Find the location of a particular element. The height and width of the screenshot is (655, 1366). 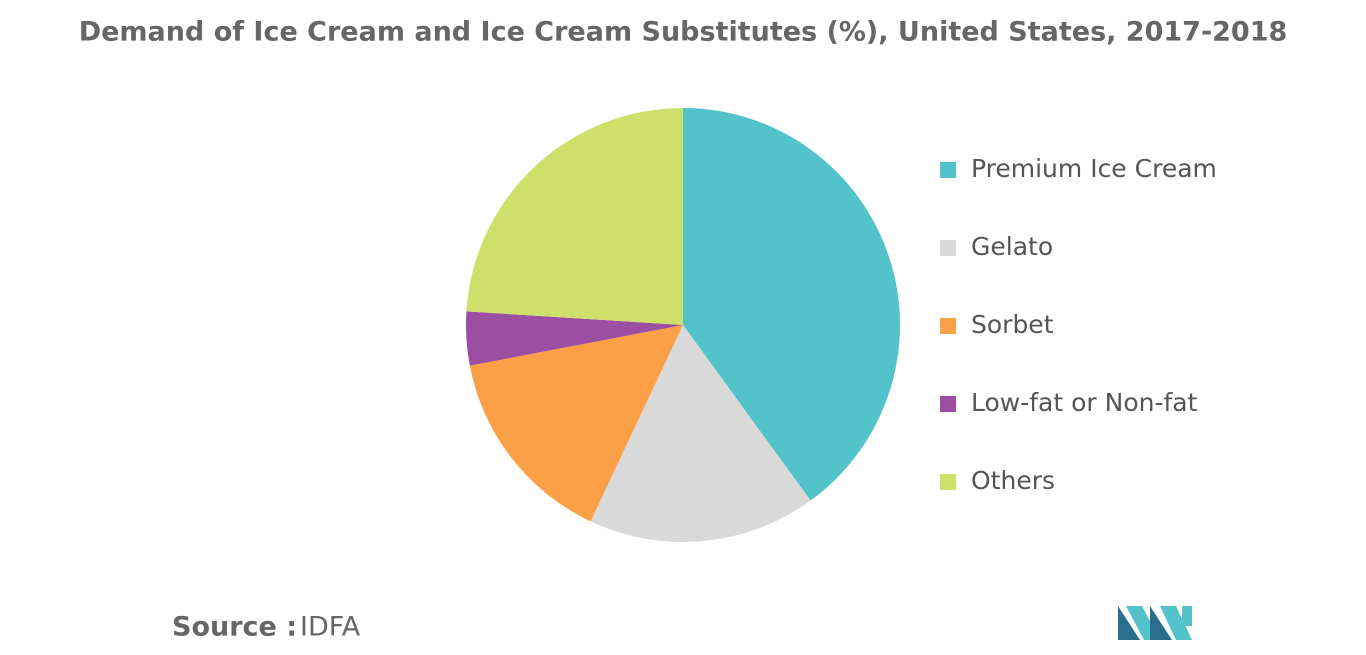

legend-label: Gelato is located at coordinates (1012, 246).